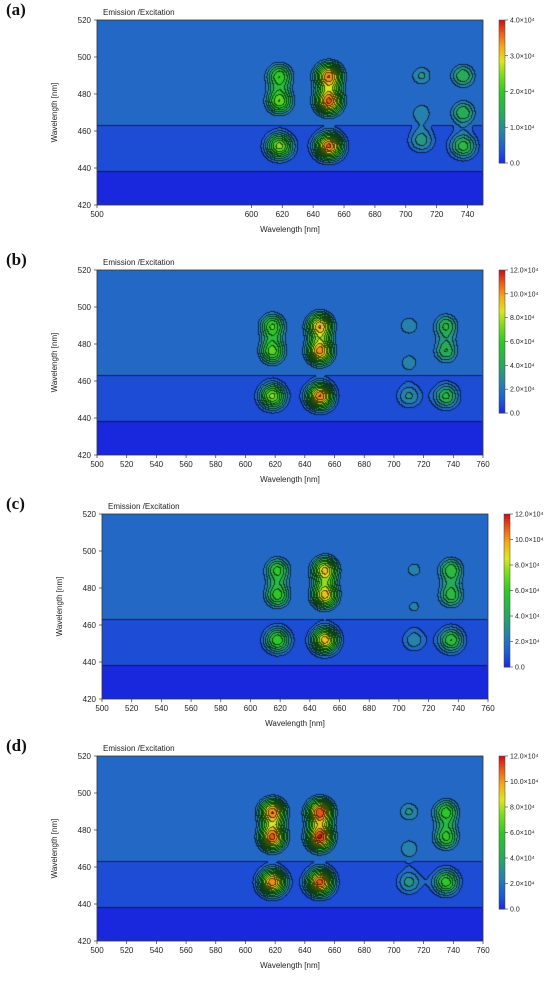 The image size is (550, 981). I want to click on heatmap-surface, so click(290, 112).